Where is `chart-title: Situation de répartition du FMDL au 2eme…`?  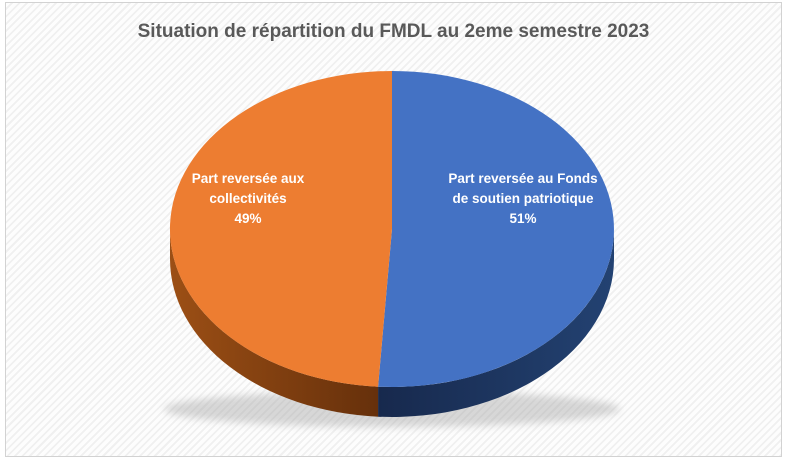 chart-title: Situation de répartition du FMDL au 2eme… is located at coordinates (393, 31).